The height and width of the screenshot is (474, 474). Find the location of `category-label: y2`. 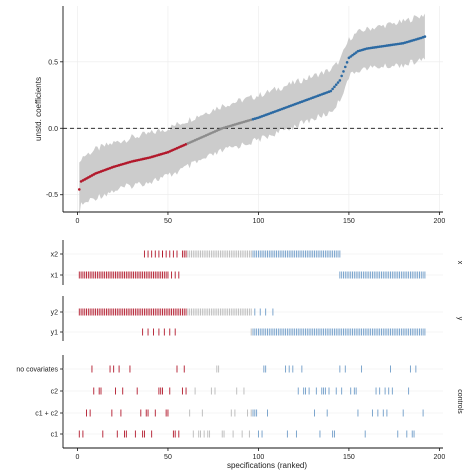

category-label: y2 is located at coordinates (55, 313).